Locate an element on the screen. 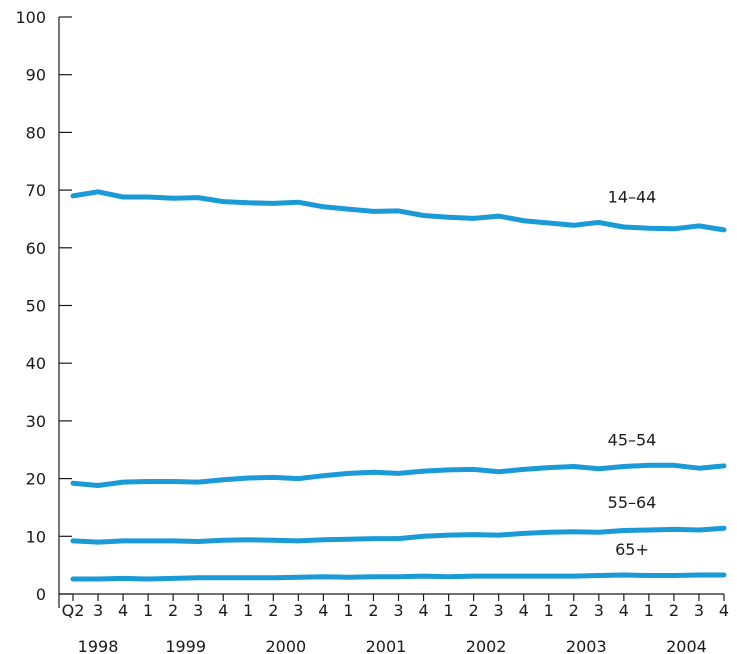  series-label: 65+ is located at coordinates (632, 549).